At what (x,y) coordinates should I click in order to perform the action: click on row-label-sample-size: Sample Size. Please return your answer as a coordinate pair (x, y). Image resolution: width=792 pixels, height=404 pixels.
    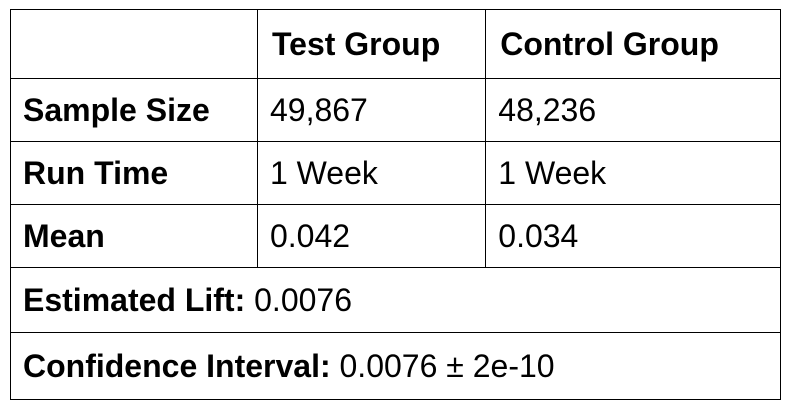
    Looking at the image, I should click on (134, 110).